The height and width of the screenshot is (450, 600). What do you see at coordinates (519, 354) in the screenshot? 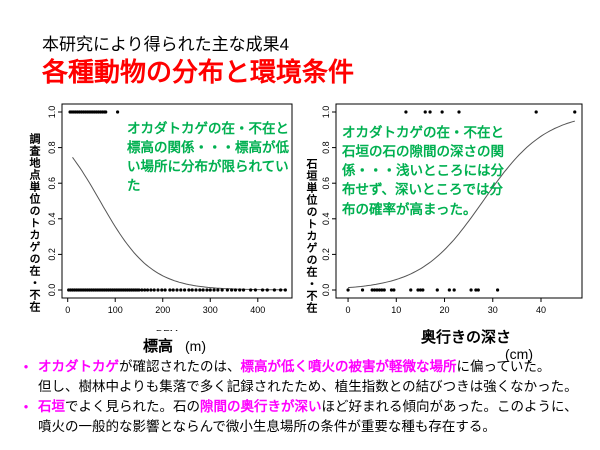
I see `x-axis-unit: (cm)` at bounding box center [519, 354].